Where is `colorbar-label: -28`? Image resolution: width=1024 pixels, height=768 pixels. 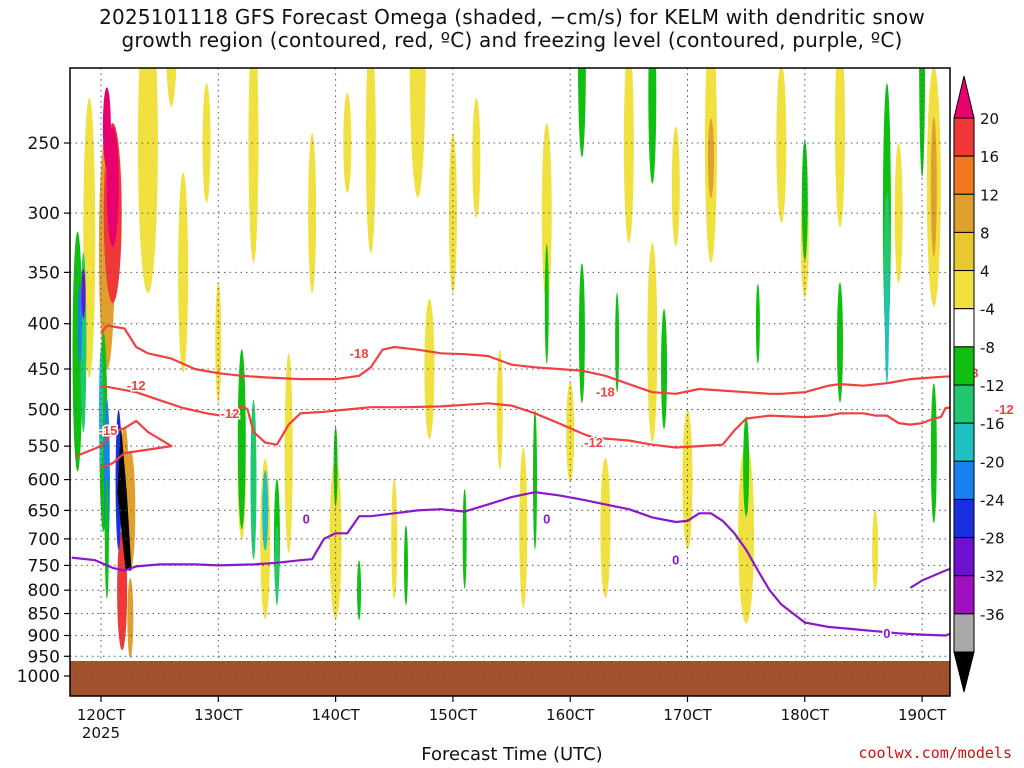
colorbar-label: -28 is located at coordinates (992, 539).